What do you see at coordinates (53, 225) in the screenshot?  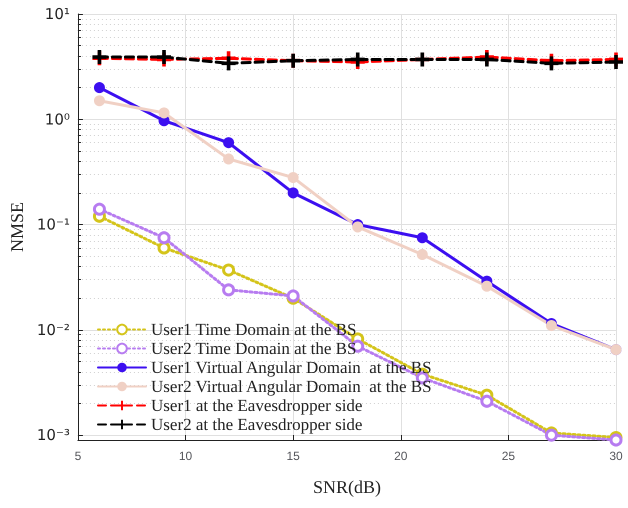 I see `y-tick-label: 10⁻¹` at bounding box center [53, 225].